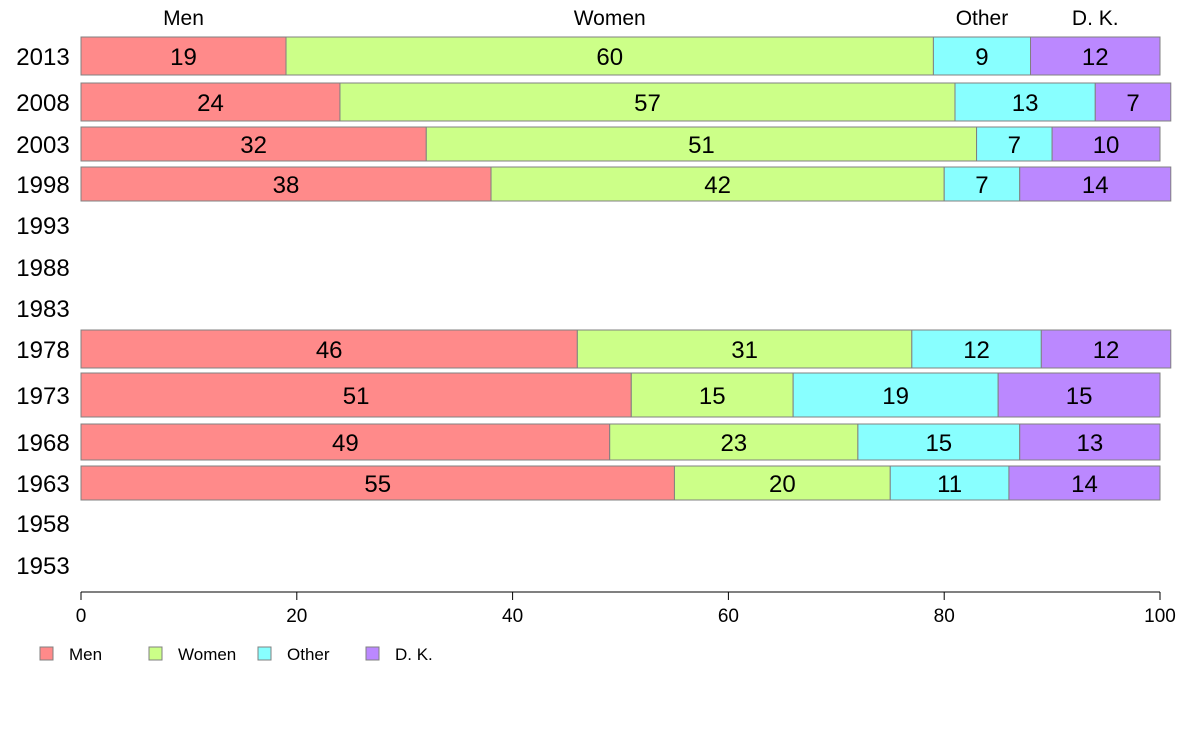 The image size is (1188, 736). I want to click on legend-swatch-other, so click(264, 653).